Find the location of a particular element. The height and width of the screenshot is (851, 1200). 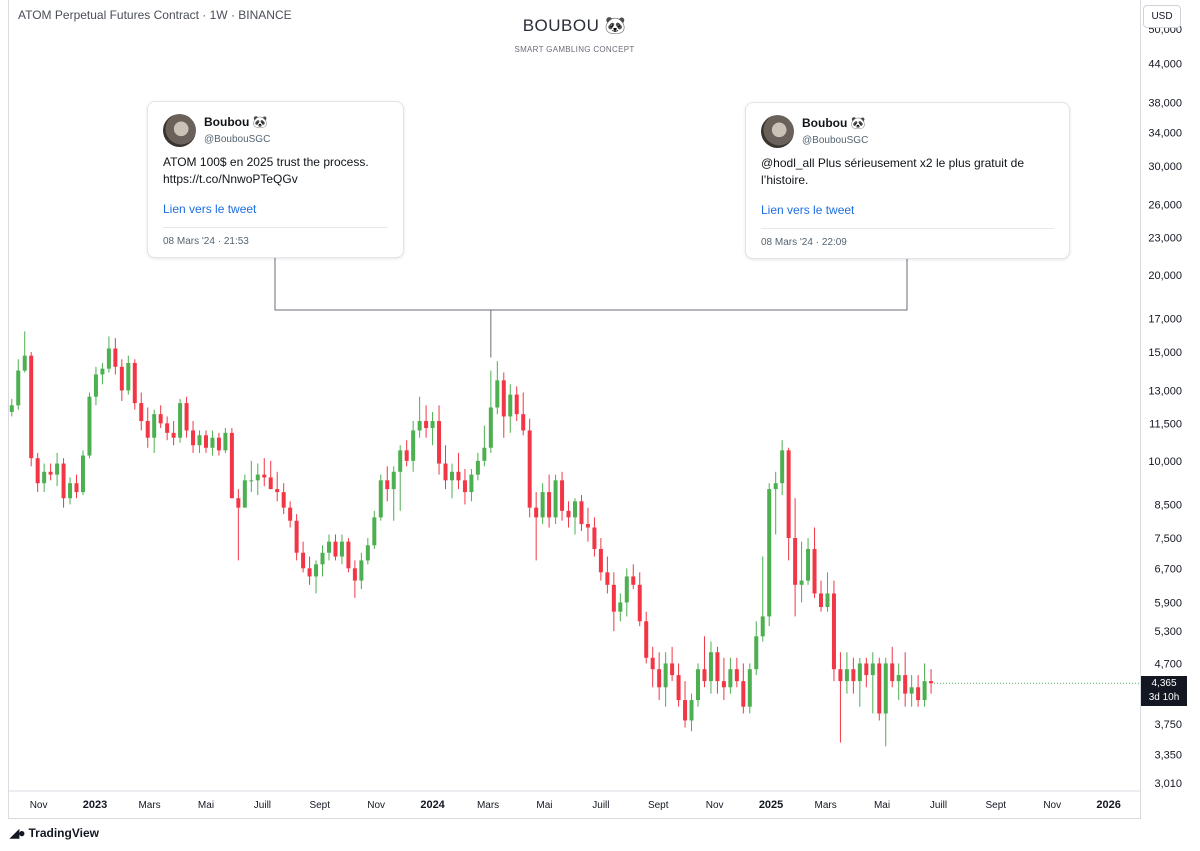

tradingview-logo: ◢● TradingView is located at coordinates (54, 833).